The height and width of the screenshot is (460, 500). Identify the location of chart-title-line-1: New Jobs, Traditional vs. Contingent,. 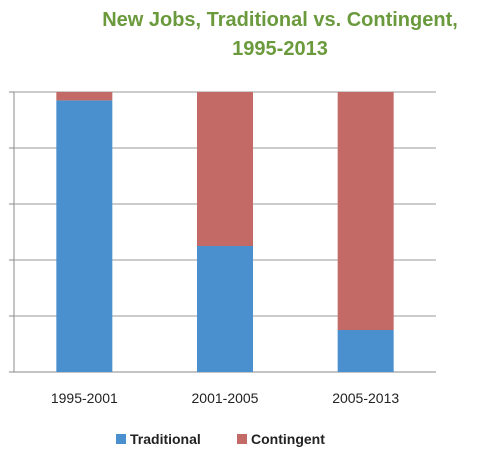
(280, 20).